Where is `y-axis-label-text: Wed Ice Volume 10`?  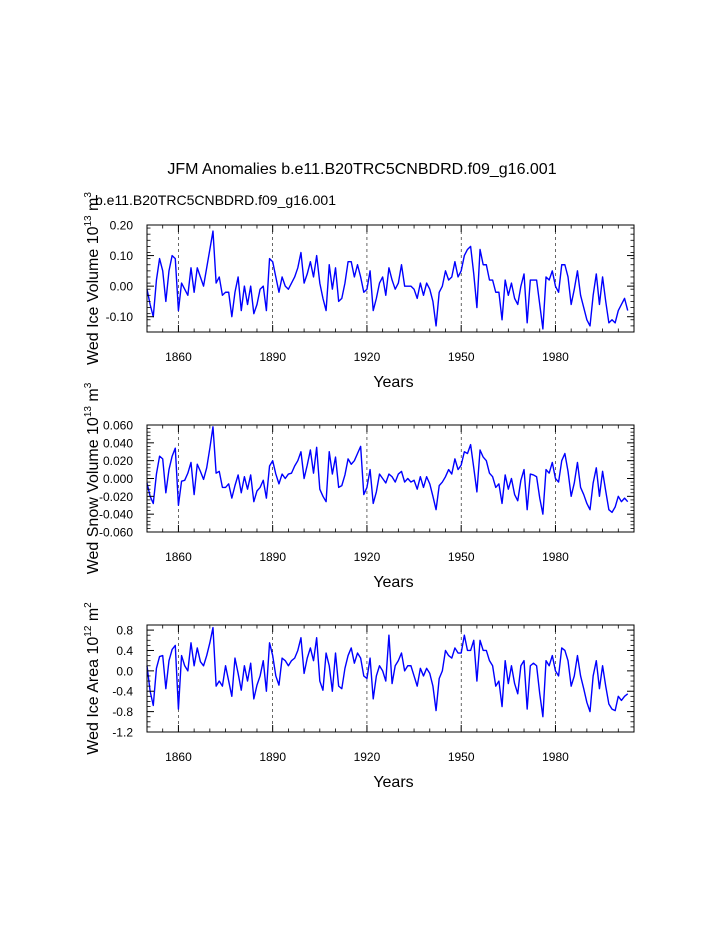 y-axis-label-text: Wed Ice Volume 10 is located at coordinates (93, 295).